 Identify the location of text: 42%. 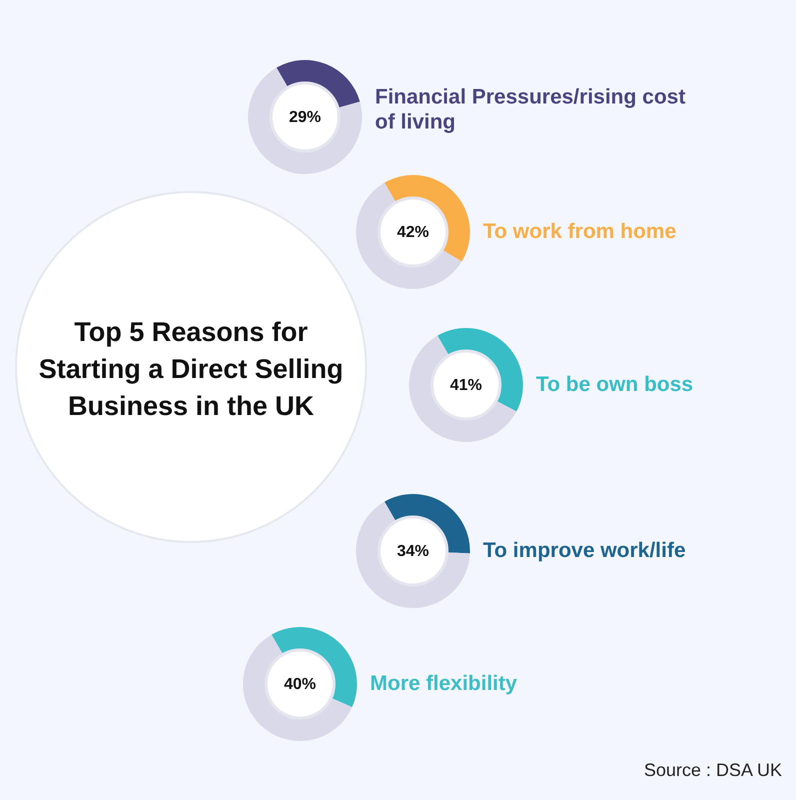
(413, 232).